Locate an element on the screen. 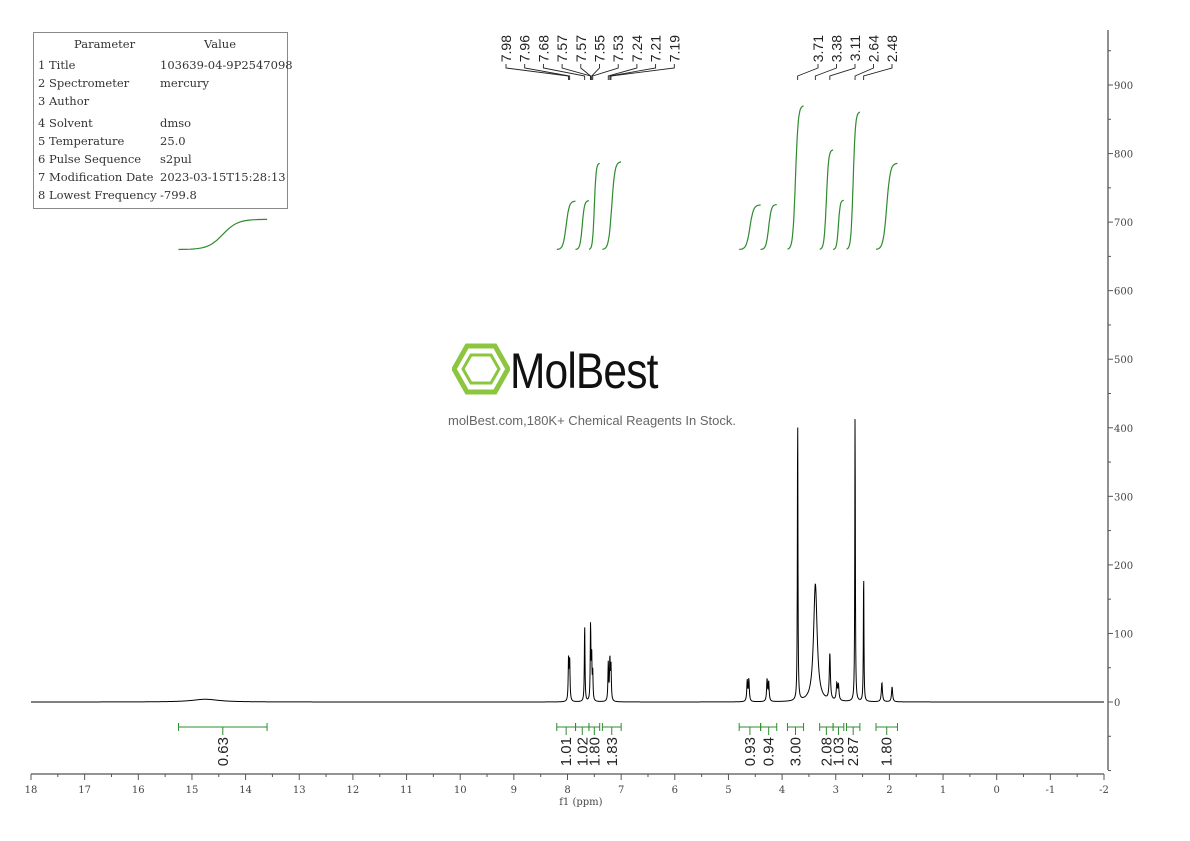 The height and width of the screenshot is (841, 1190). parameter-value: 25.0 is located at coordinates (173, 141).